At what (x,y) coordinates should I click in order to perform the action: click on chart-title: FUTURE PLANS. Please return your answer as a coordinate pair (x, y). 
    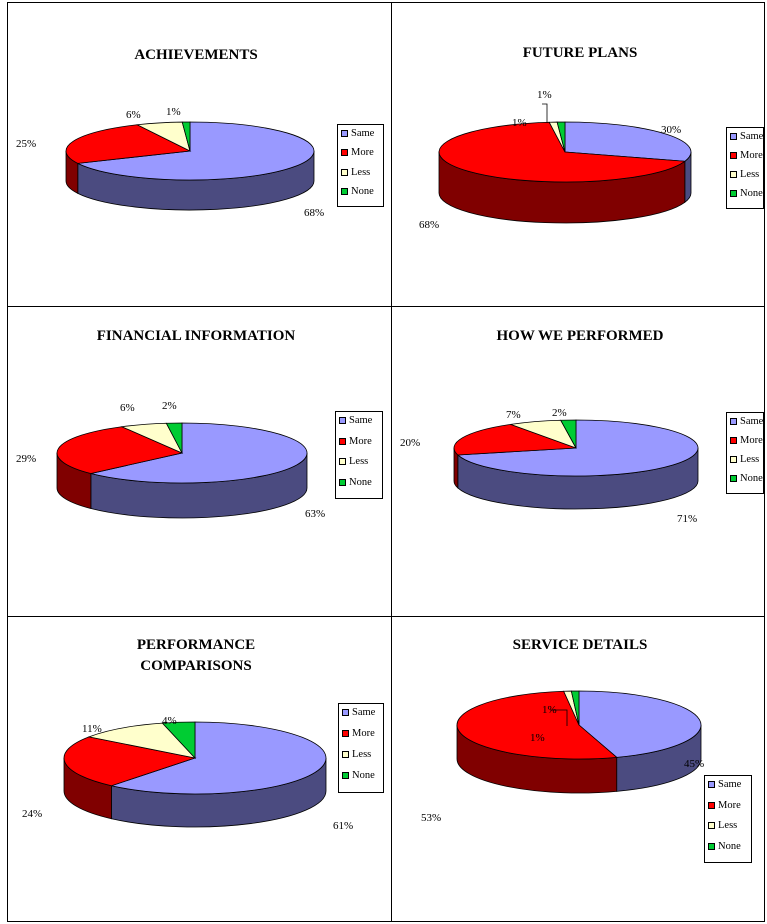
    Looking at the image, I should click on (580, 53).